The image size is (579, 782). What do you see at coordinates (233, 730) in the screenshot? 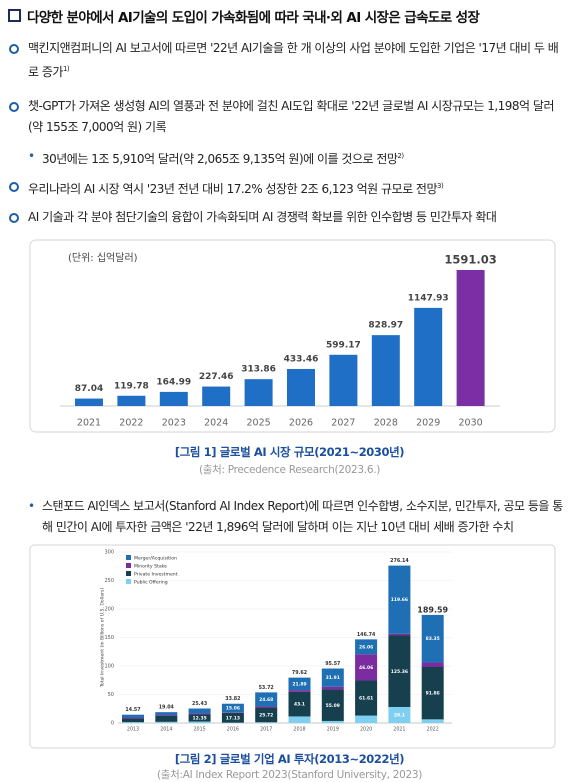
I see `x-tick-label: 2016` at bounding box center [233, 730].